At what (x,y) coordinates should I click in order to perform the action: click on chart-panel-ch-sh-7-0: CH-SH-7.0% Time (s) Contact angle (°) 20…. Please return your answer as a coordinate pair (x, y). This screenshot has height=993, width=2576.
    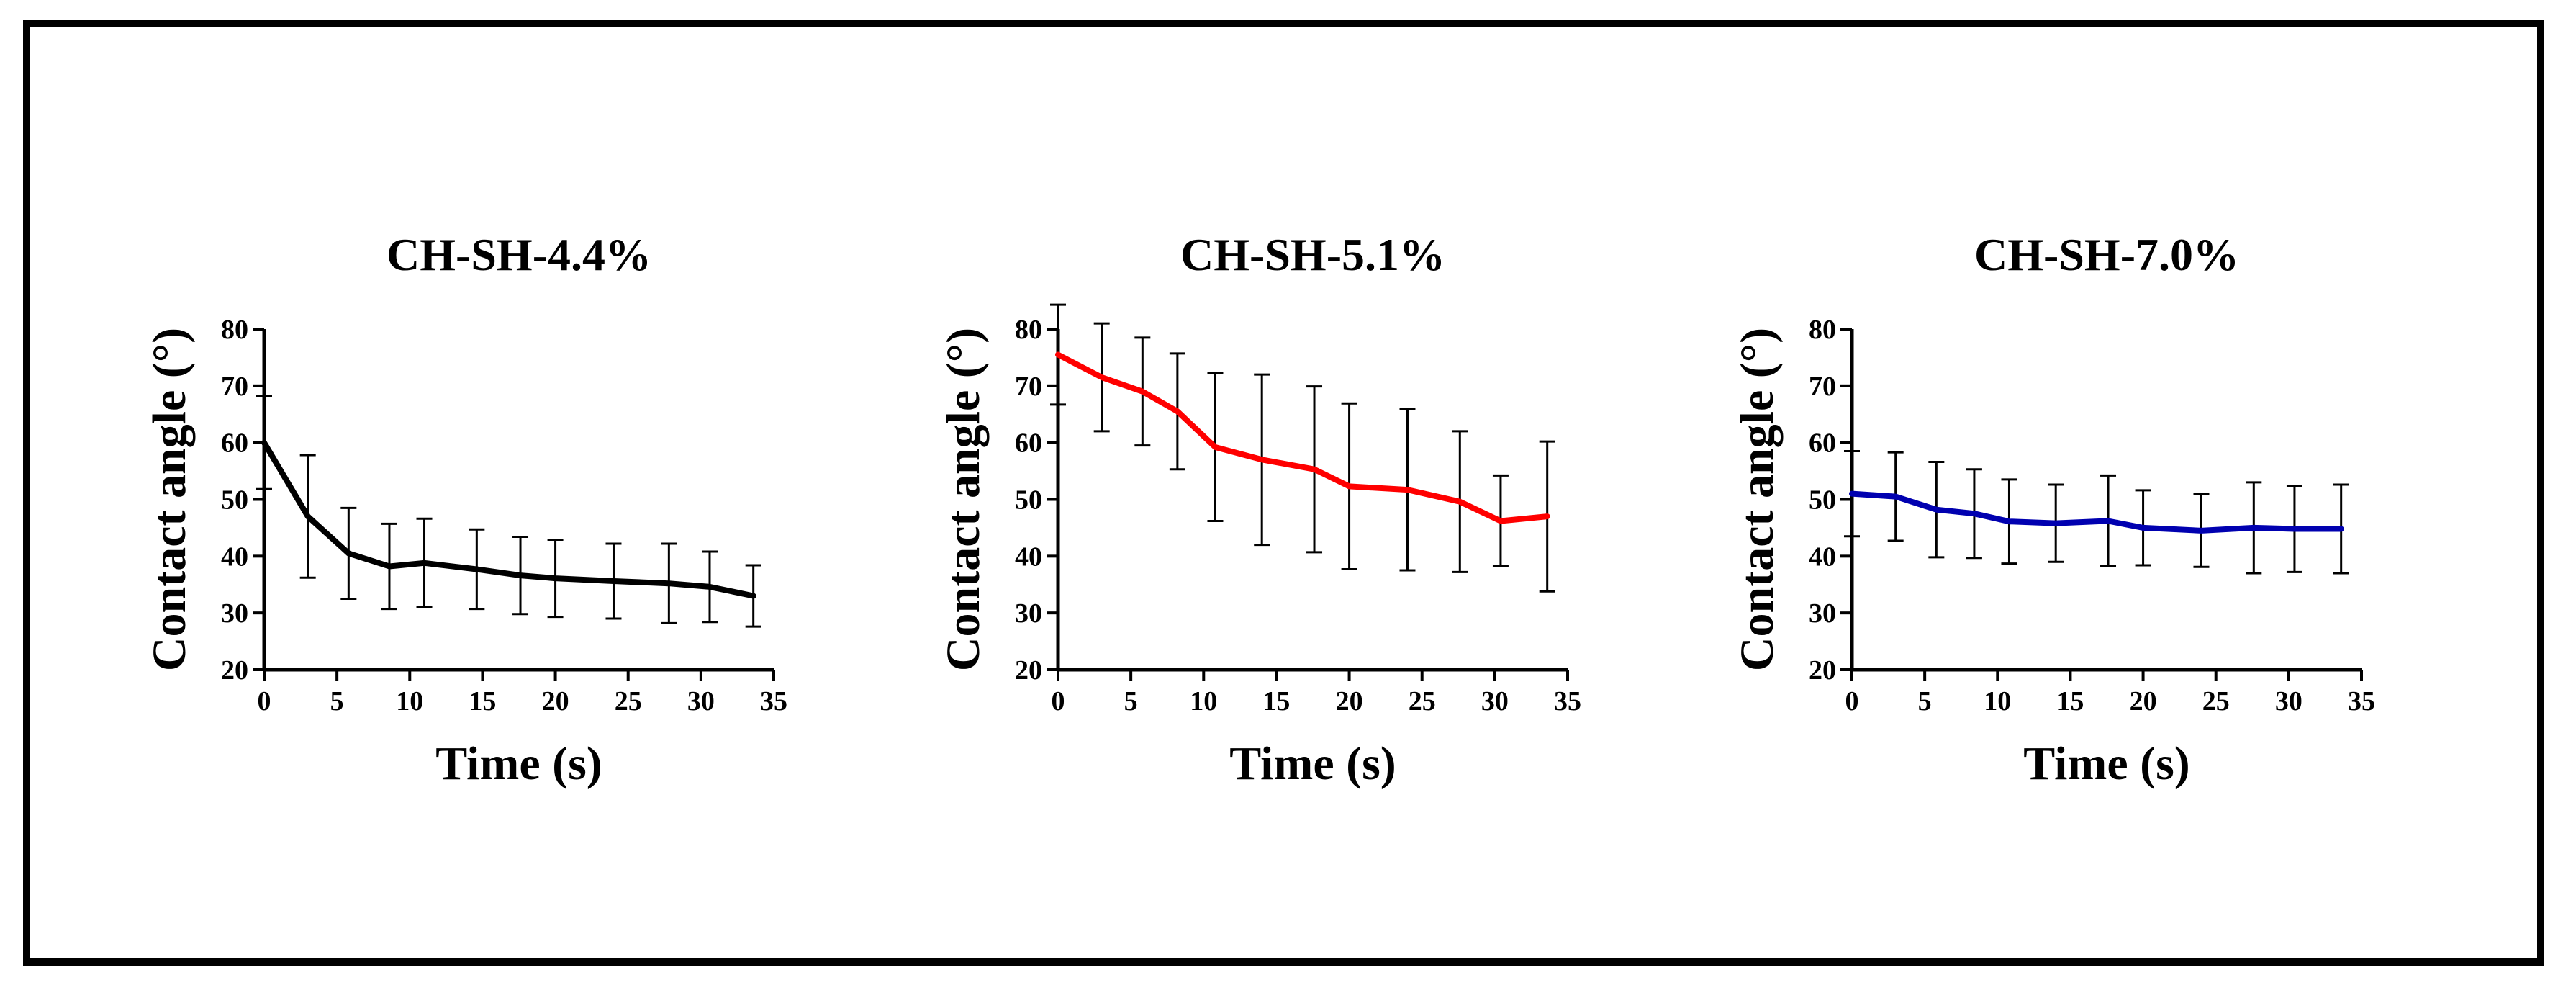
    Looking at the image, I should click on (2053, 509).